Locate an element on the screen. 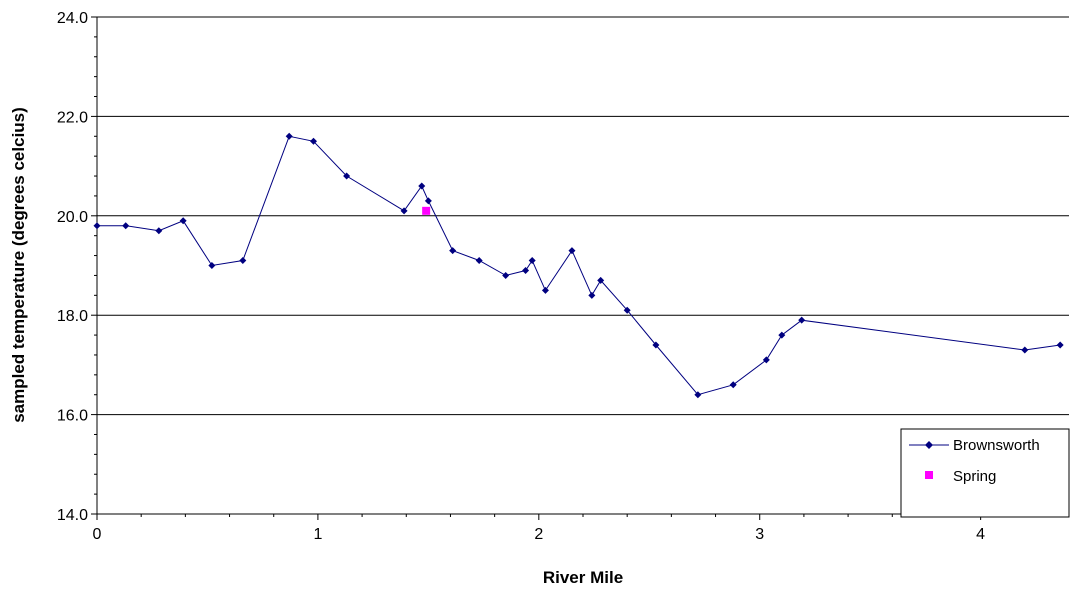 The height and width of the screenshot is (591, 1073). x-tick-label: 2 is located at coordinates (538, 534).